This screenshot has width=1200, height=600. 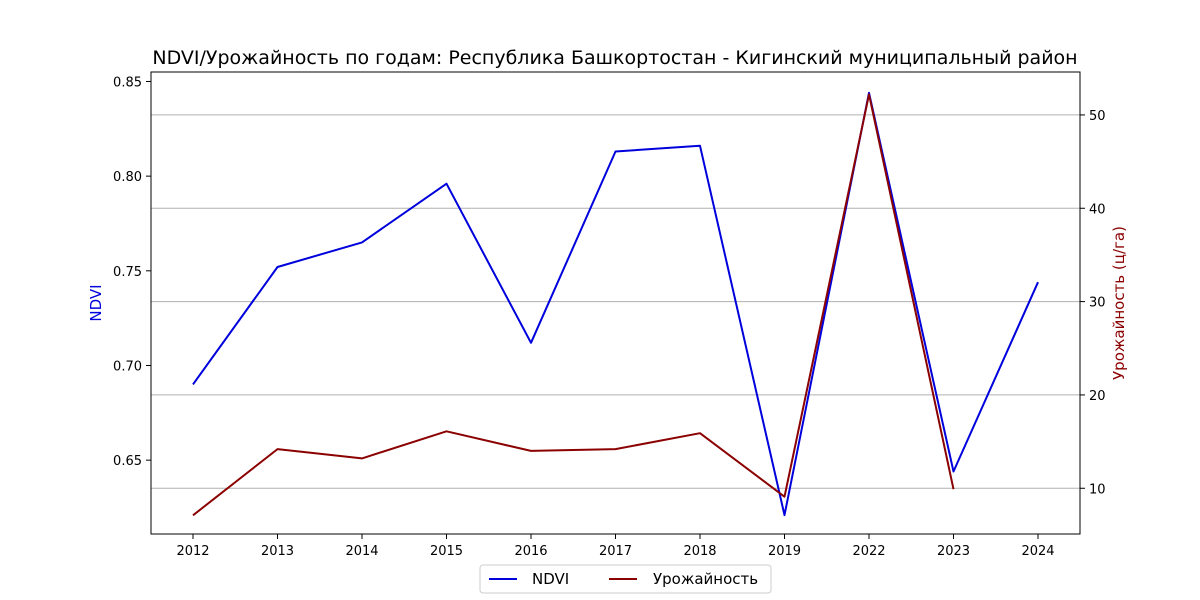 I want to click on x-tick-label: 2016, so click(x=530, y=551).